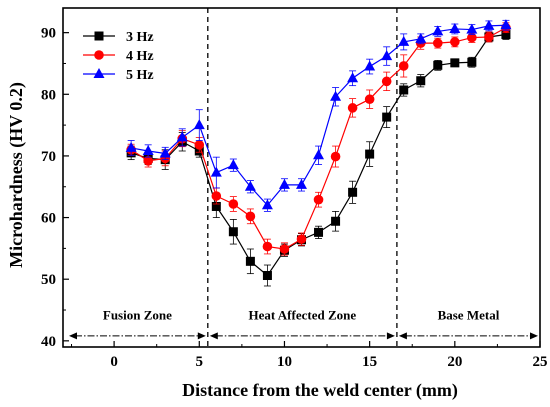 The image size is (550, 407). What do you see at coordinates (48, 34) in the screenshot?
I see `y-tick-label: 90` at bounding box center [48, 34].